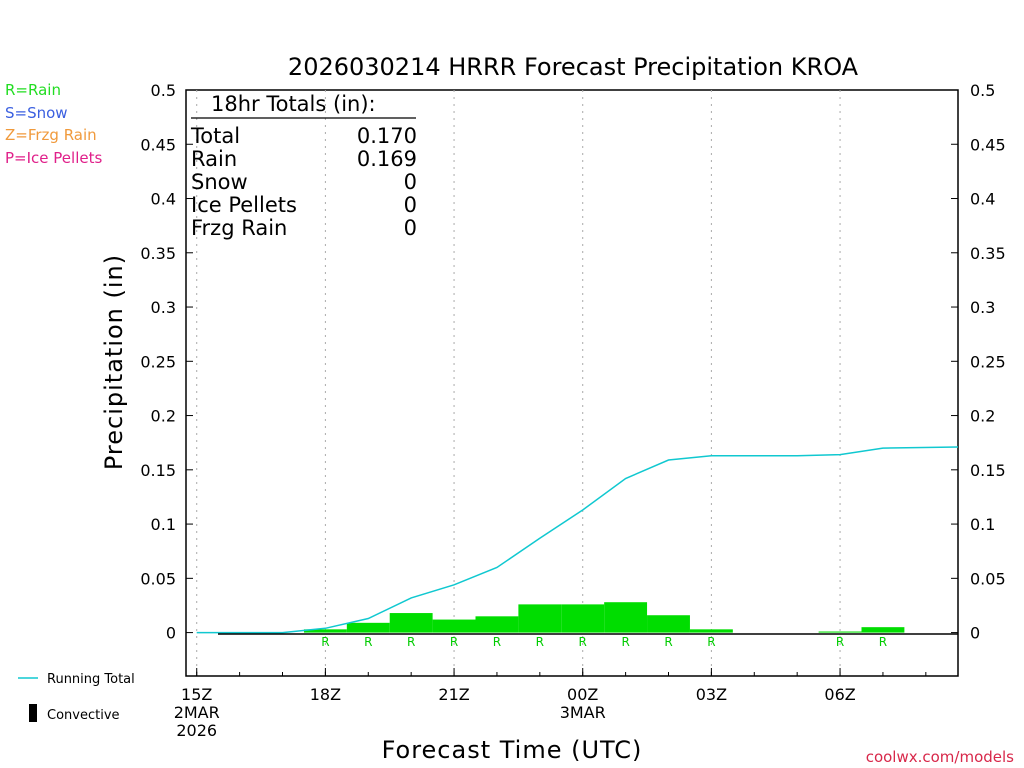 This screenshot has width=1024, height=768. What do you see at coordinates (988, 253) in the screenshot?
I see `y-tick-label-right: 0.35` at bounding box center [988, 253].